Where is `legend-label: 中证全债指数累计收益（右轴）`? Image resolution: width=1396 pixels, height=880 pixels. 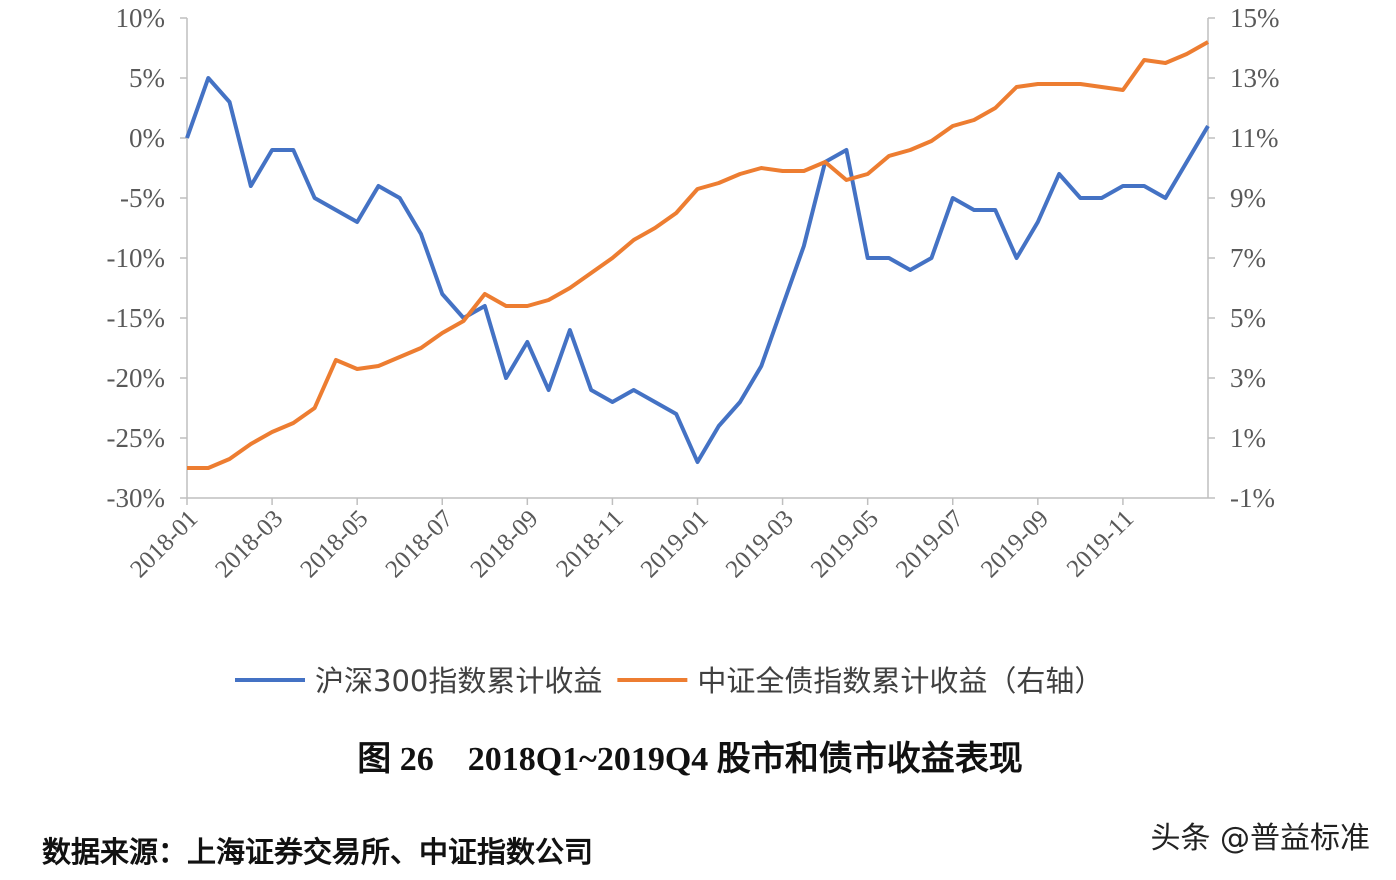 legend-label: 中证全债指数累计收益（右轴） is located at coordinates (900, 681).